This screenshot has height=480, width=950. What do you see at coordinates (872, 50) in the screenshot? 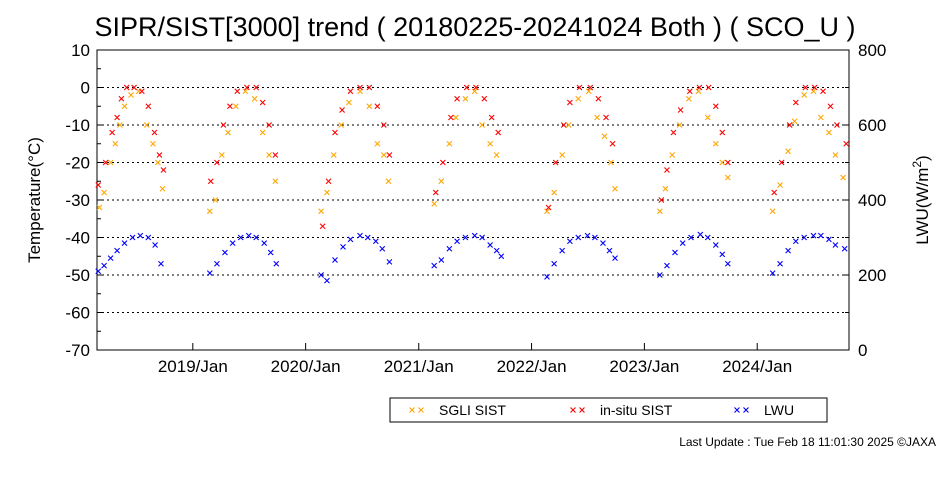
I see `y2-tick-label: 800` at bounding box center [872, 50].